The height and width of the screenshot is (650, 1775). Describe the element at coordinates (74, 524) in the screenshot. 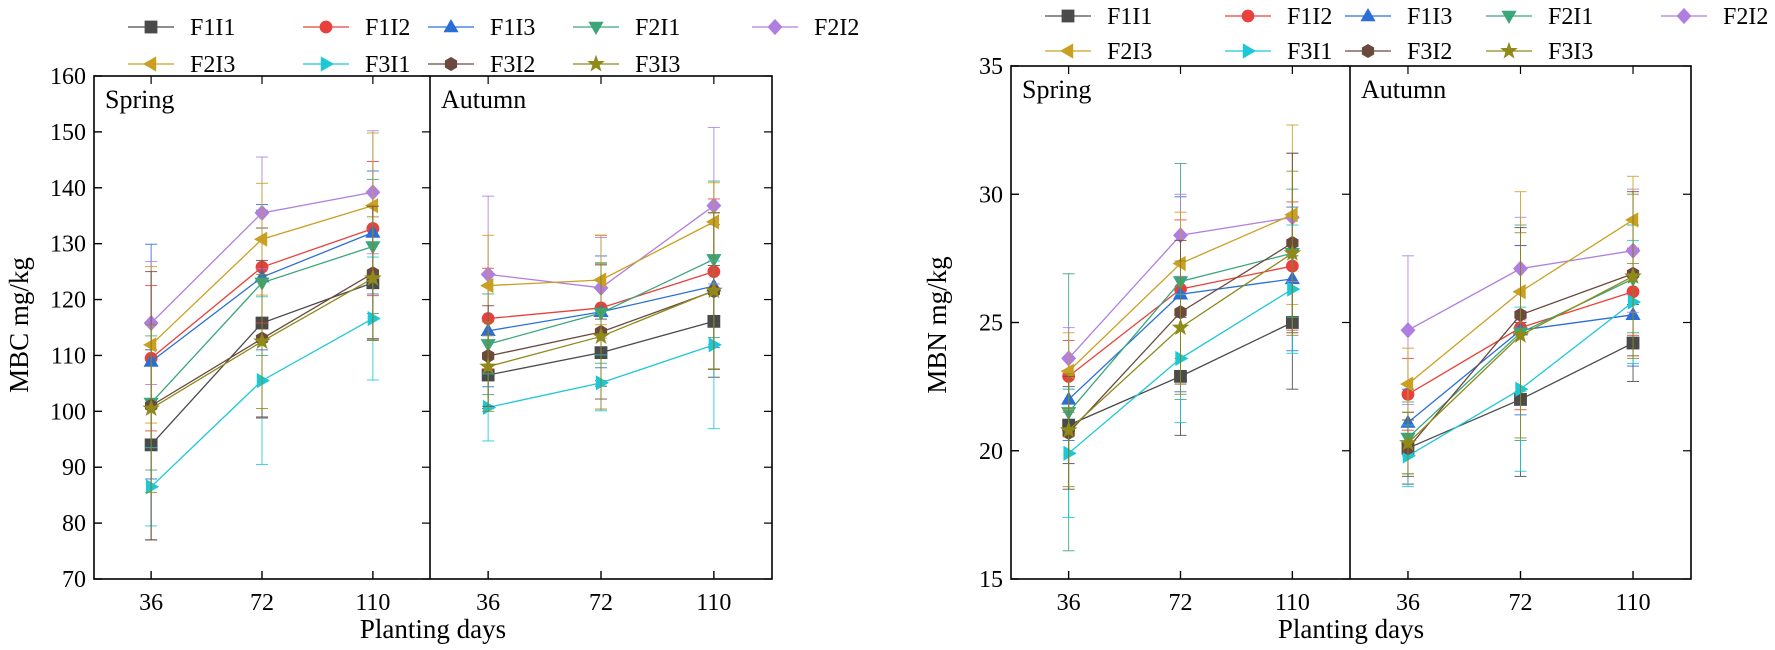

I see `y-tick-label: 80` at that location.